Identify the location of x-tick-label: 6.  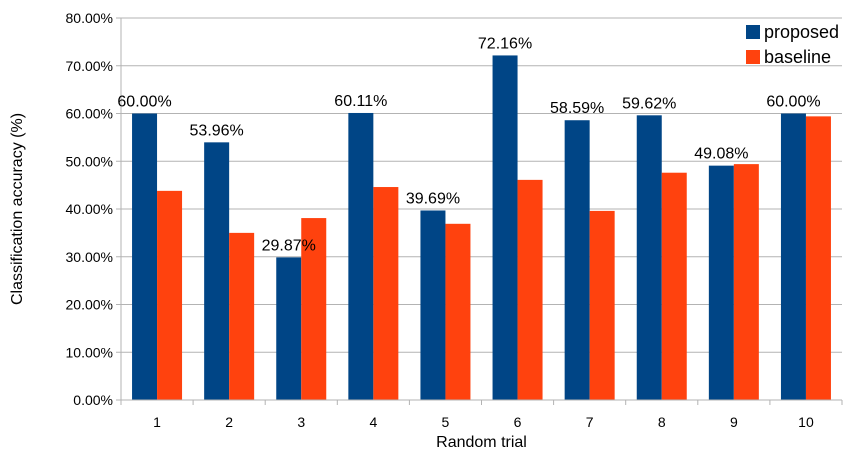
(518, 422).